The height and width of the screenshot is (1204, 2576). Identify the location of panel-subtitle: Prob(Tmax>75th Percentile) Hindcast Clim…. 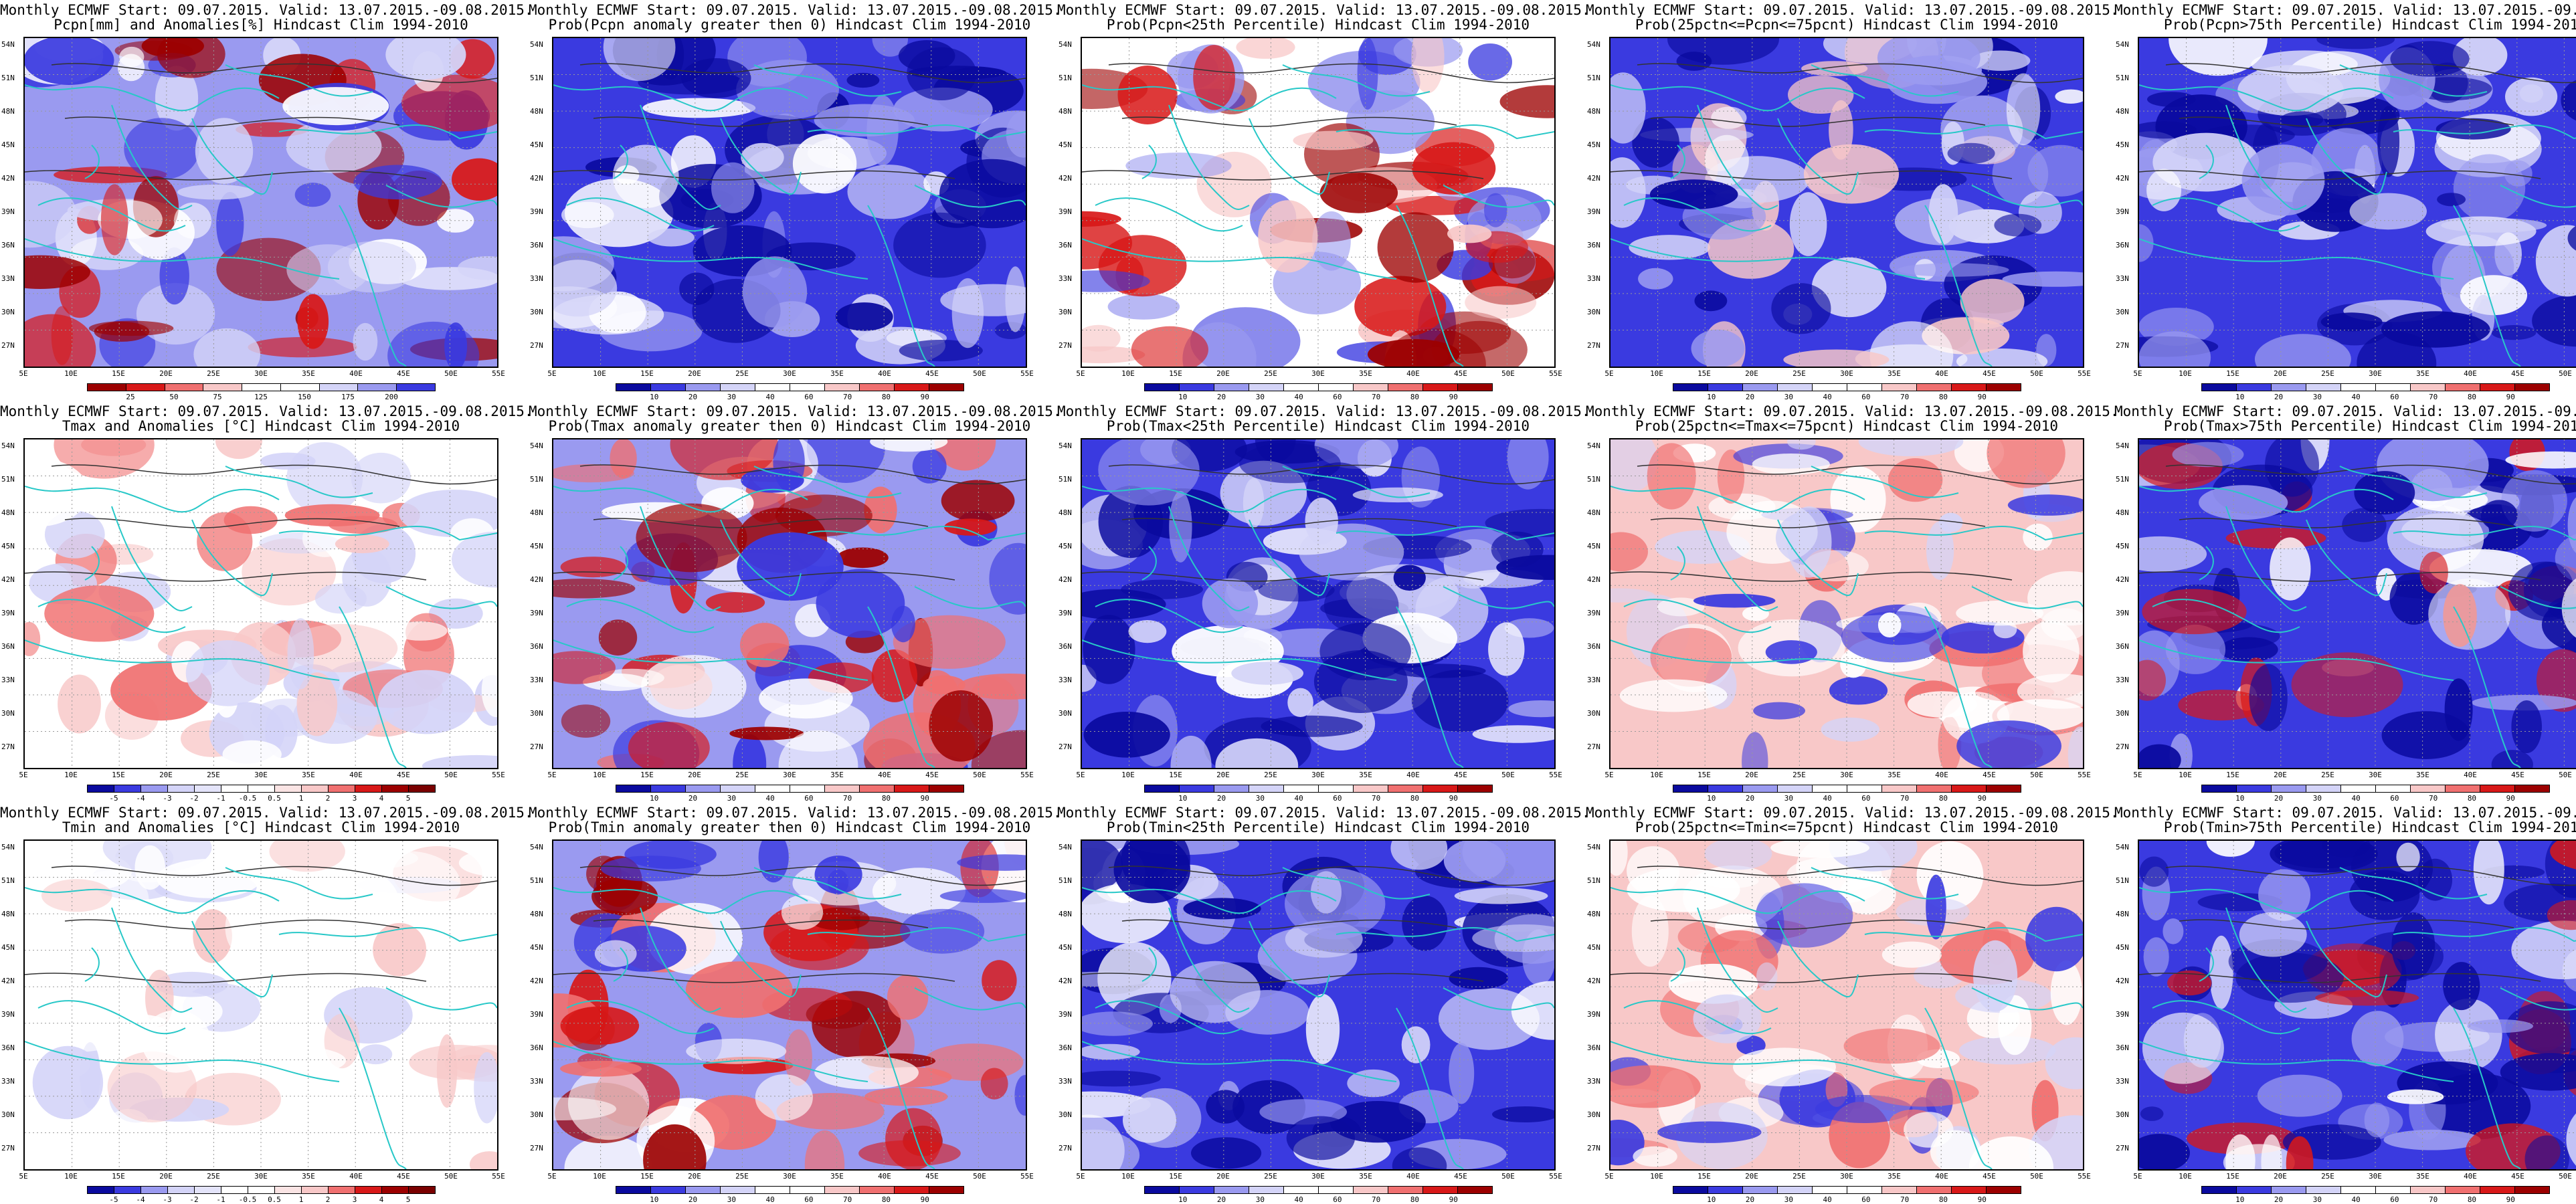
(2369, 426).